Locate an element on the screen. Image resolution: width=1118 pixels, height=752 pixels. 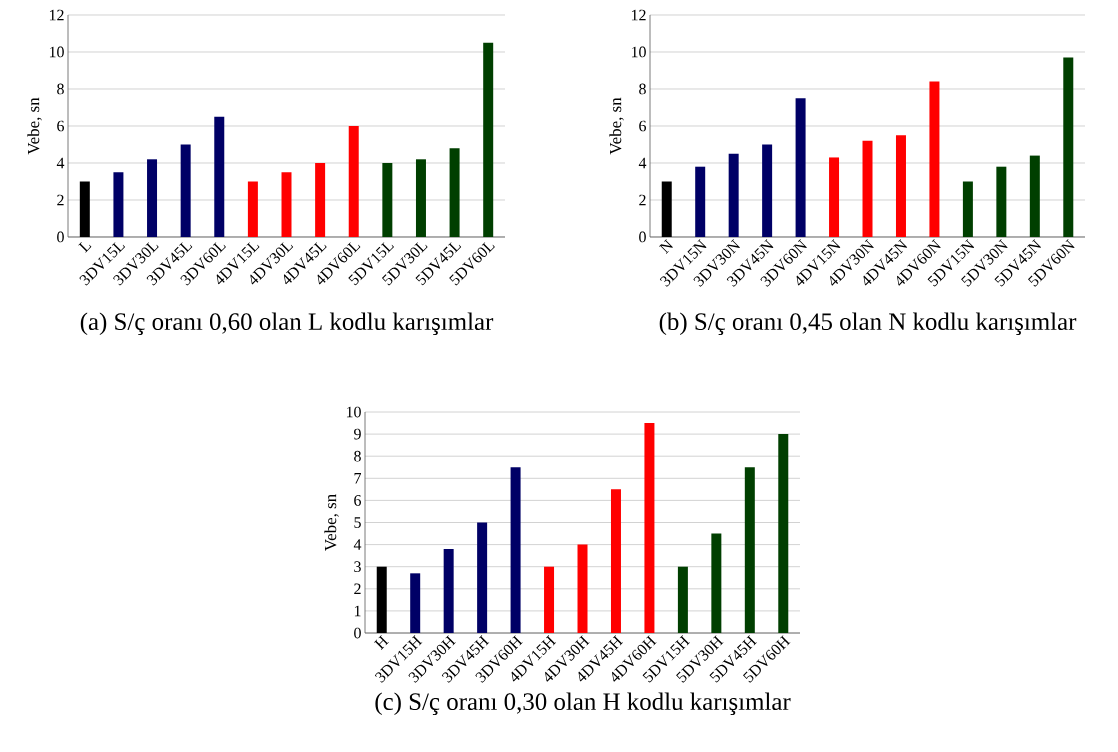
text: (a) S/ç oranı 0,60 olan L kodlu karışımlar is located at coordinates (287, 324).